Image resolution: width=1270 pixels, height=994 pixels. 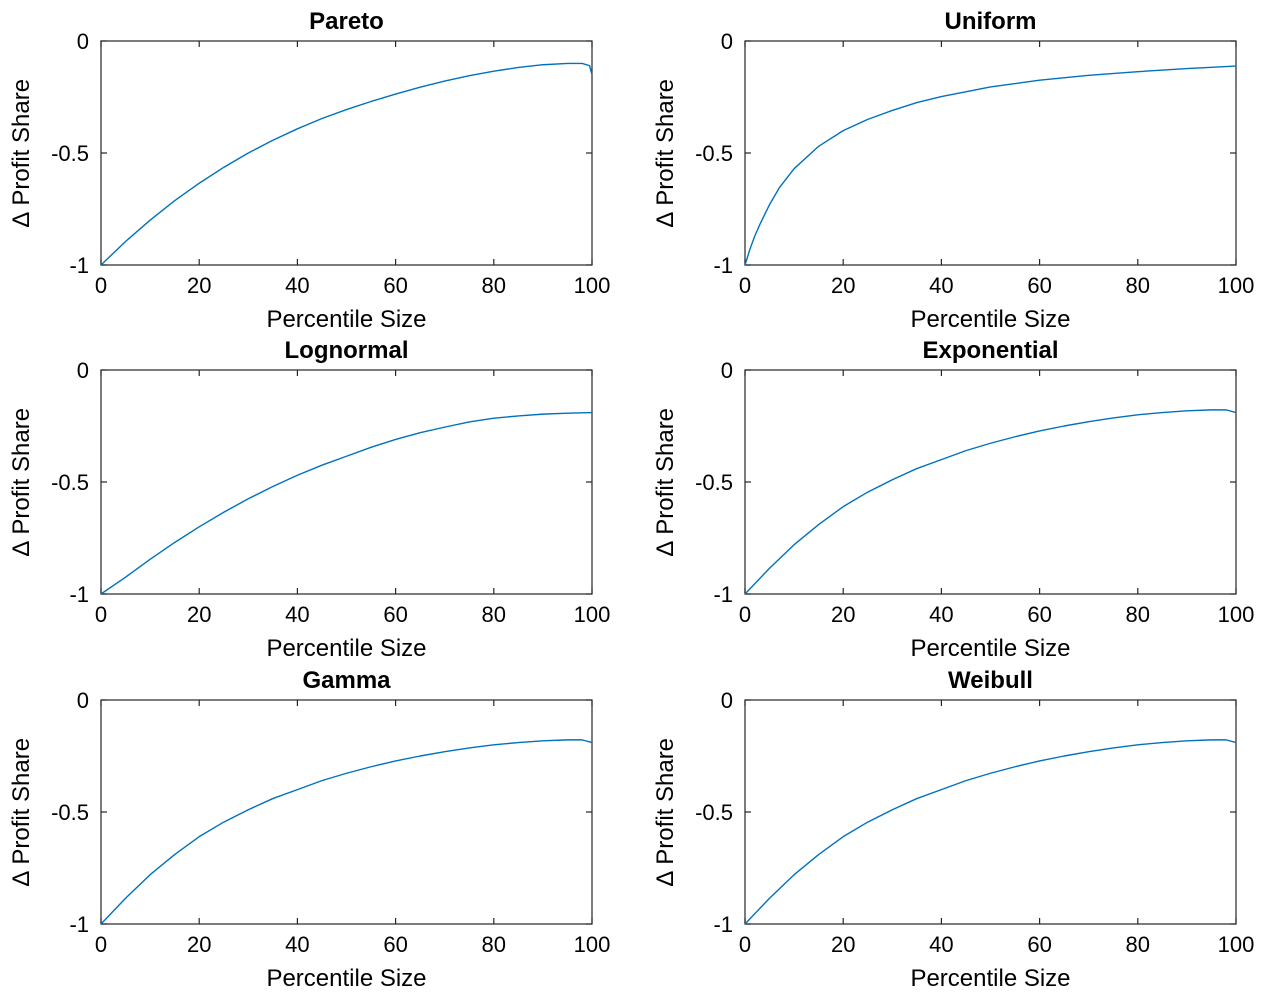 I want to click on chart-title: Lognormal, so click(x=347, y=350).